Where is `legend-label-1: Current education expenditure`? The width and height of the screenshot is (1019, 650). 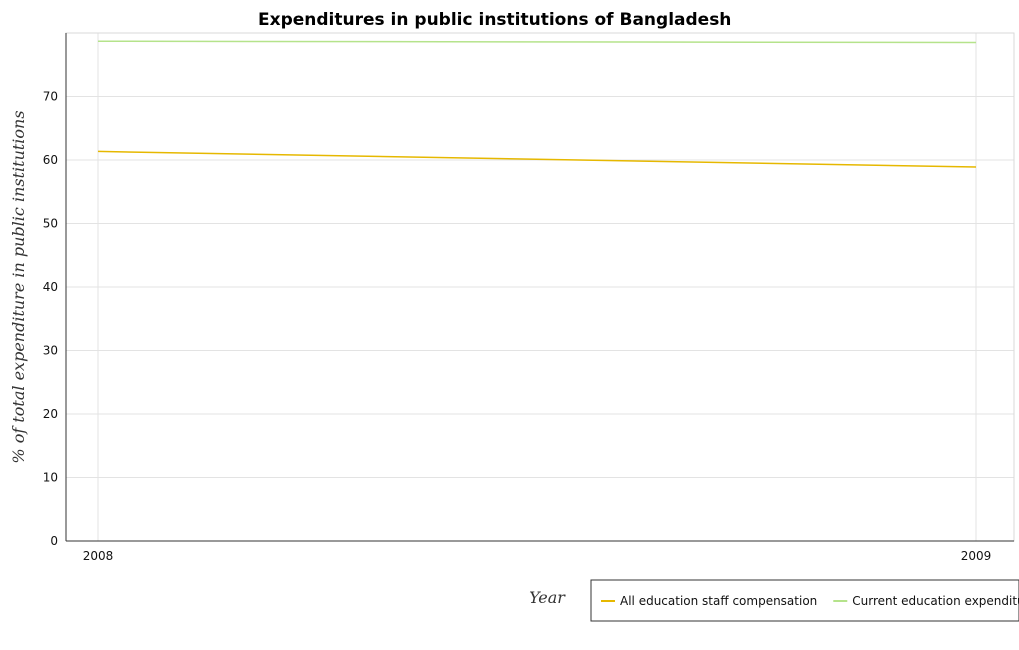
legend-label-1: Current education expenditure is located at coordinates (935, 601).